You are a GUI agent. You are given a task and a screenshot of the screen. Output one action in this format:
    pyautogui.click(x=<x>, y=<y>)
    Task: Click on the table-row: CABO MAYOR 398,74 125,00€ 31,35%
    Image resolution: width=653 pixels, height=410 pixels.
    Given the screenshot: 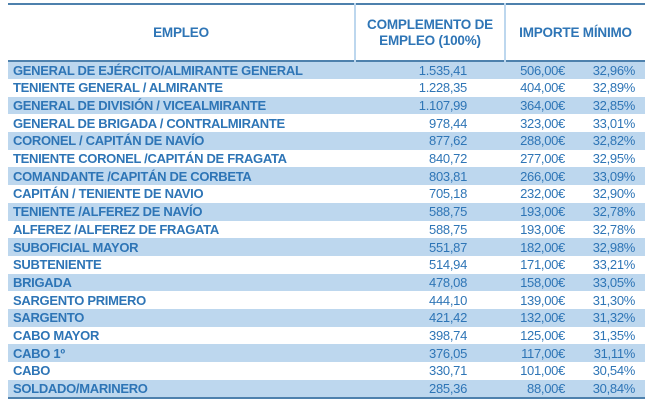 What is the action you would take?
    pyautogui.click(x=327, y=335)
    